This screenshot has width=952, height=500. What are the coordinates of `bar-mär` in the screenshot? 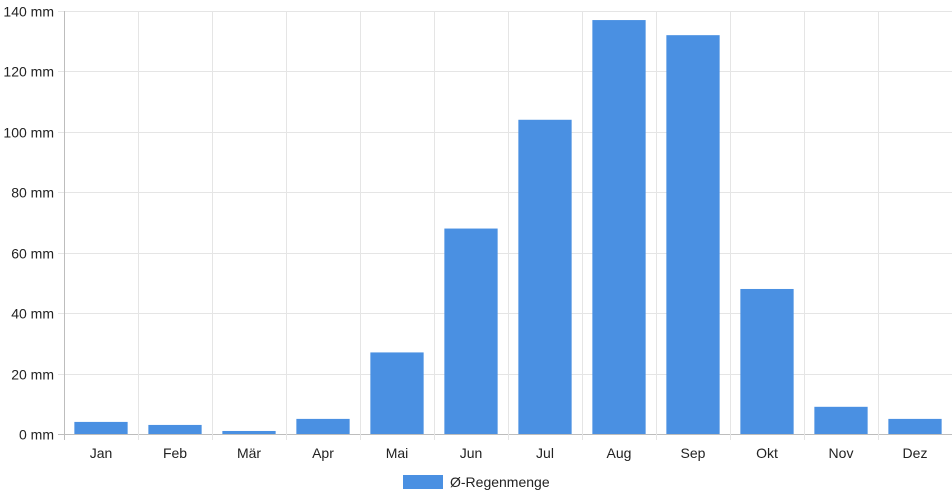 It's located at (249, 432).